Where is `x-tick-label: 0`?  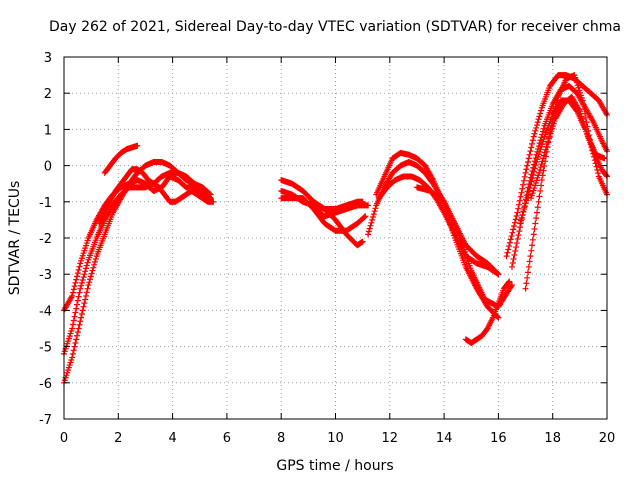
x-tick-label: 0 is located at coordinates (64, 438).